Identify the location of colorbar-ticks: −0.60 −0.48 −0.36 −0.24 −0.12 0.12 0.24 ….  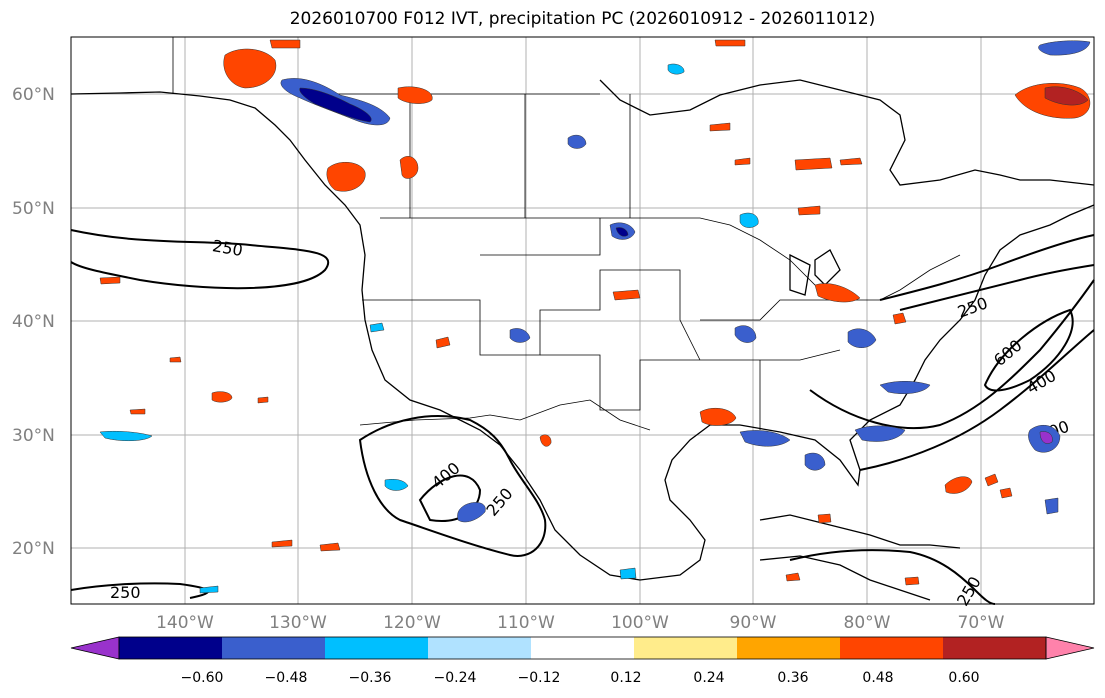
(580, 678).